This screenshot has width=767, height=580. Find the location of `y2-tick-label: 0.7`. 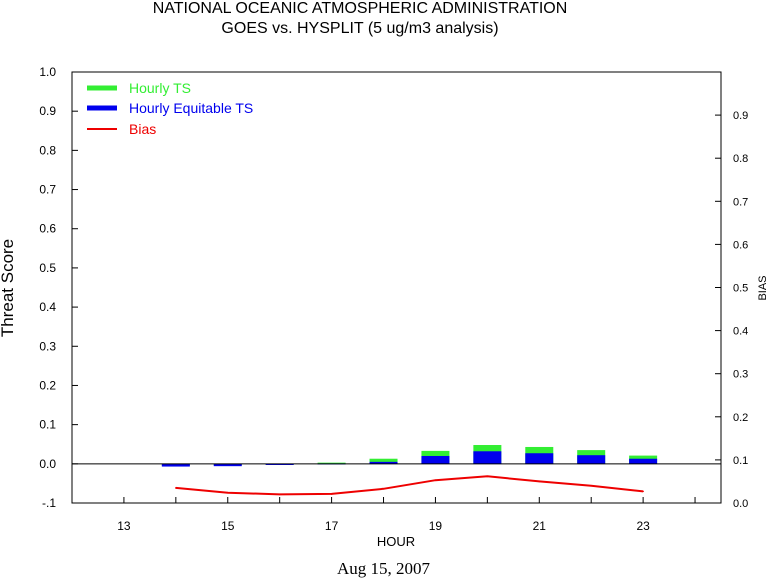

y2-tick-label: 0.7 is located at coordinates (740, 202).